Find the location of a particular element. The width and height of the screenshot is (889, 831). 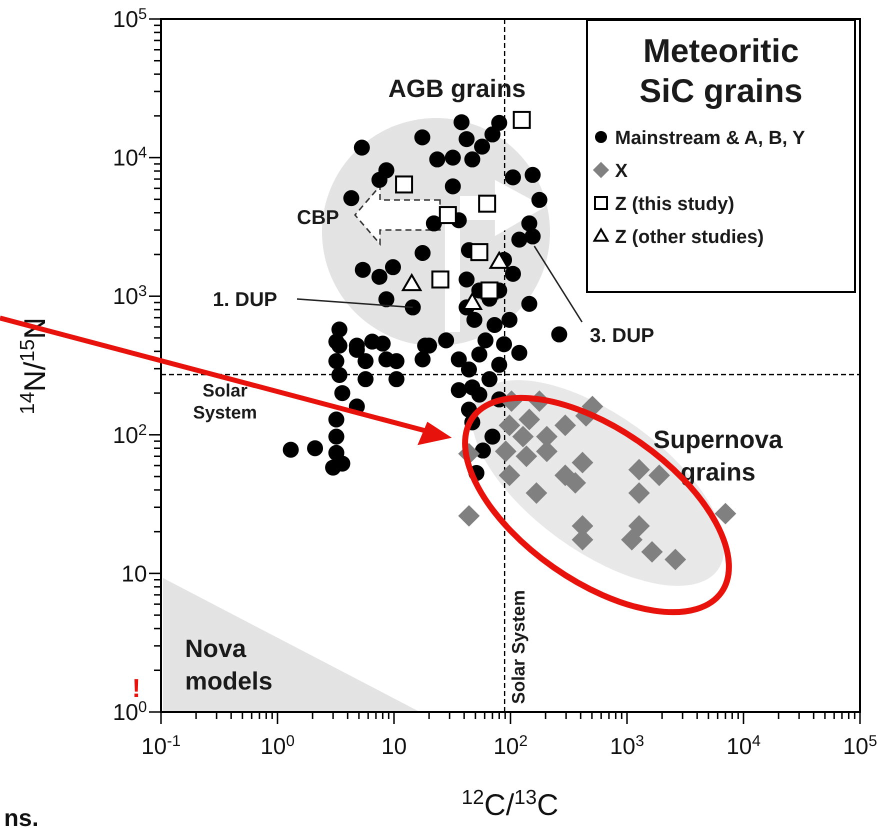

y-tick-label: 10 is located at coordinates (134, 573).